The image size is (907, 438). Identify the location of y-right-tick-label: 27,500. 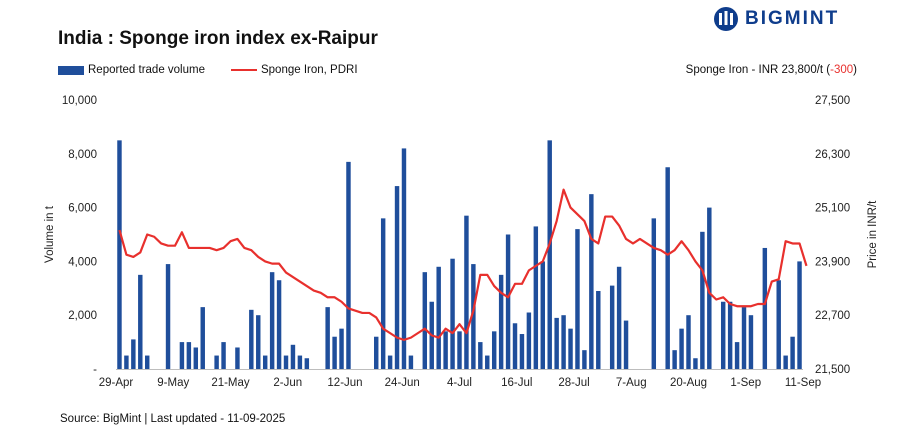
(832, 101).